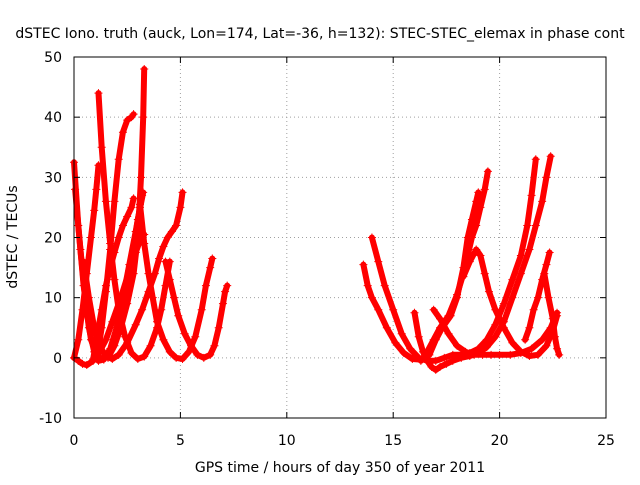 The image size is (640, 485). I want to click on x-tick-label: 20, so click(500, 441).